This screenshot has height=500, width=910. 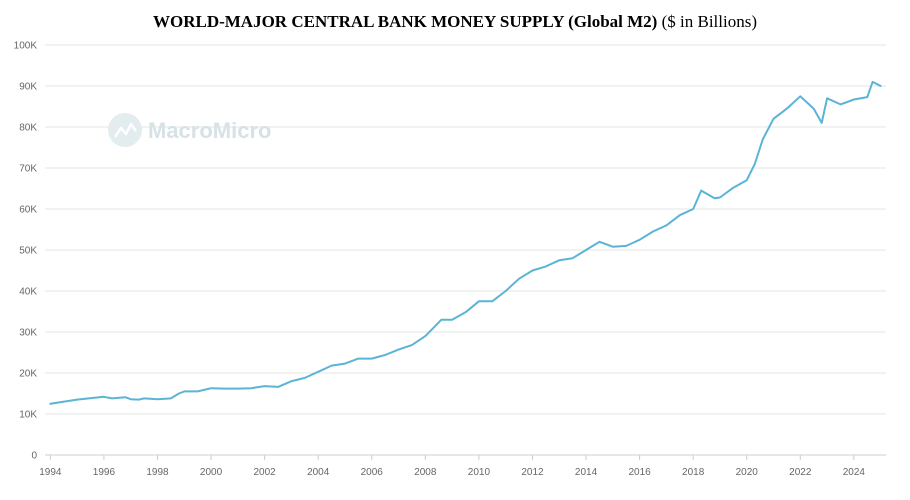 I want to click on watermark: MacroMicro, so click(x=189, y=130).